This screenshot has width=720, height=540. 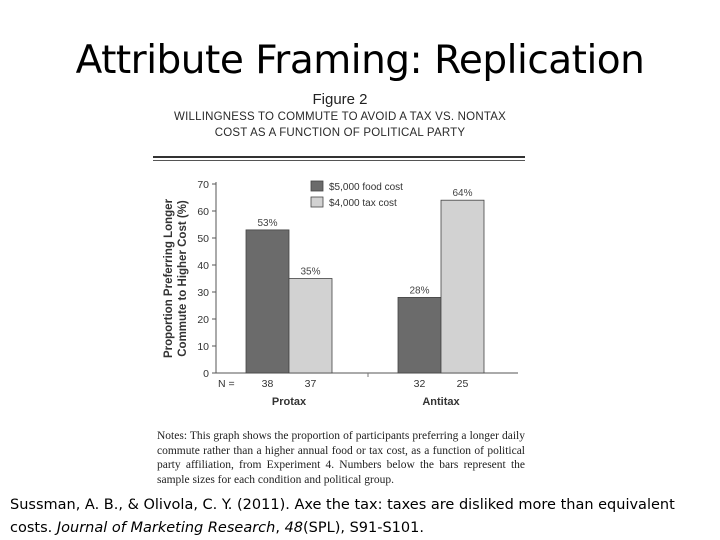 I want to click on y-tick-label: 30, so click(x=203, y=293).